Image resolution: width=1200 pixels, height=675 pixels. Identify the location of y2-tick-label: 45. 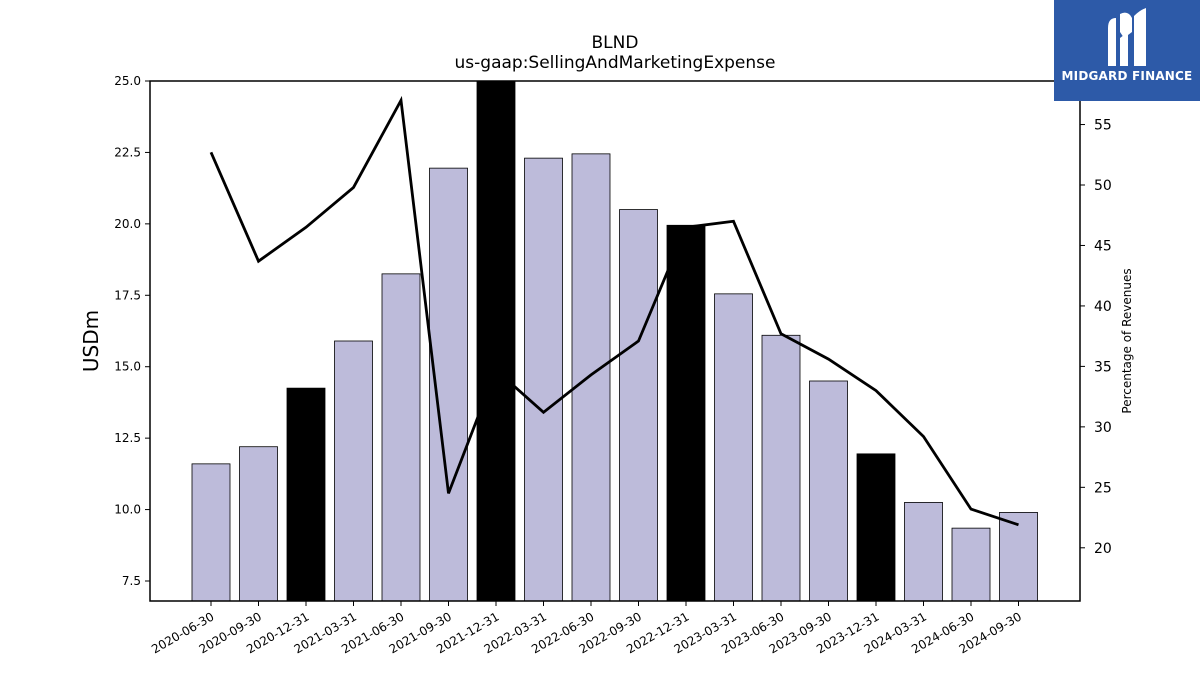
(1103, 246).